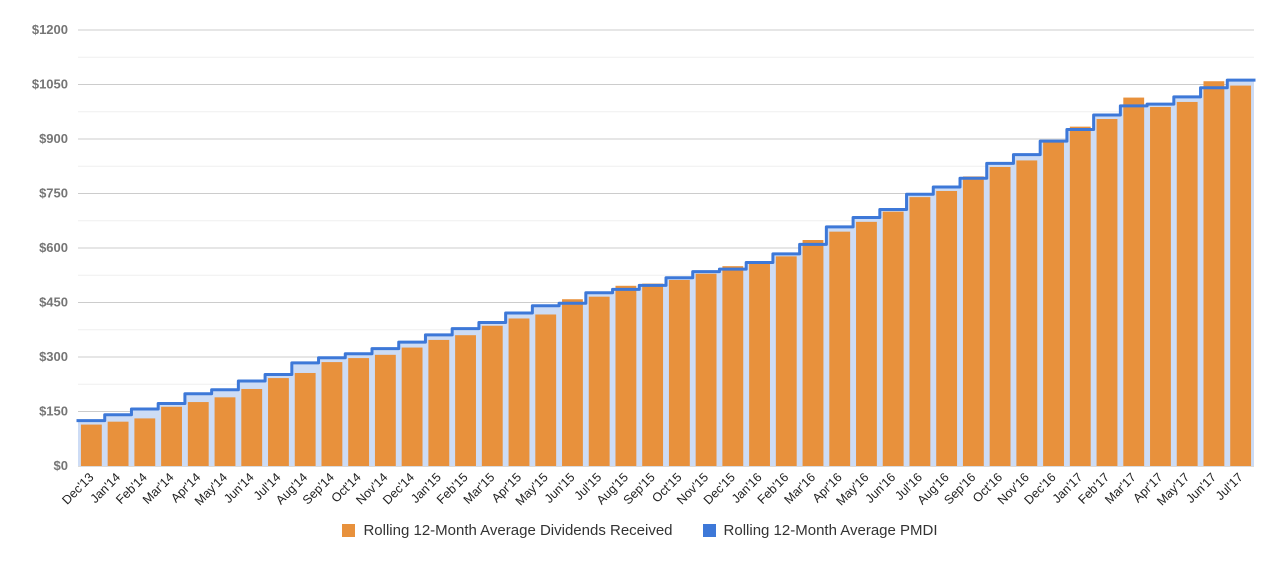 This screenshot has width=1280, height=563. I want to click on y-axis-label: $900, so click(53, 138).